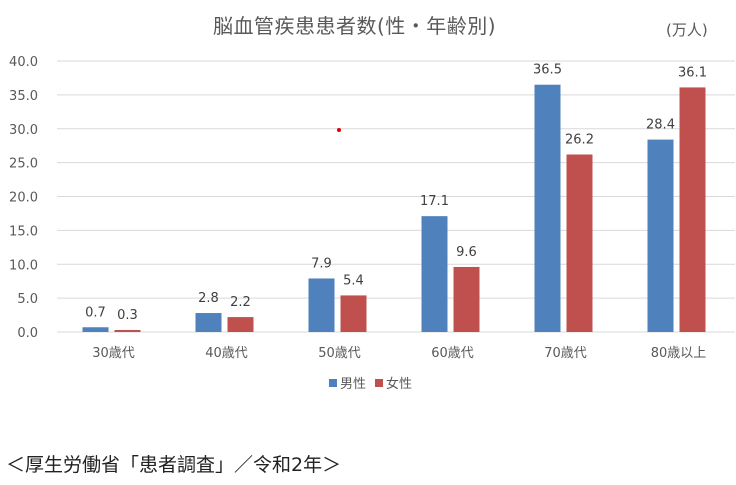  I want to click on data-label: 5.4, so click(353, 280).